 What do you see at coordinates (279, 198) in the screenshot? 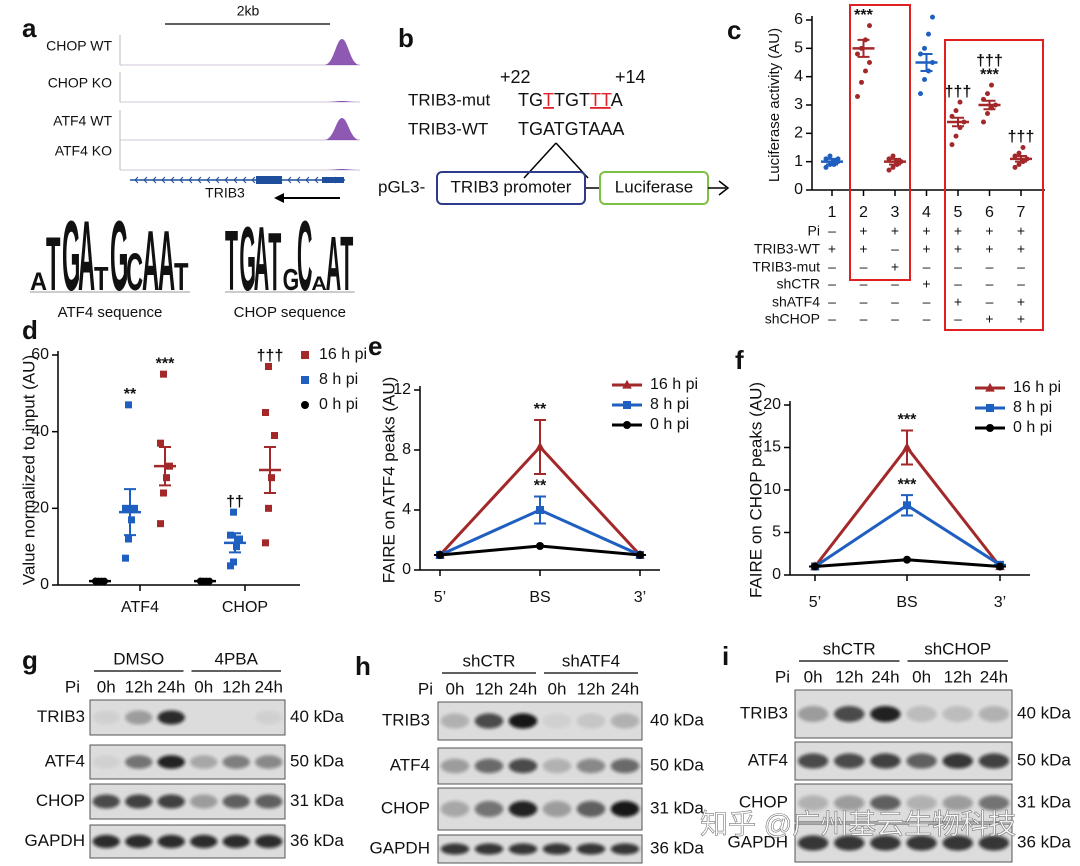
I see `gene-arrowhead` at bounding box center [279, 198].